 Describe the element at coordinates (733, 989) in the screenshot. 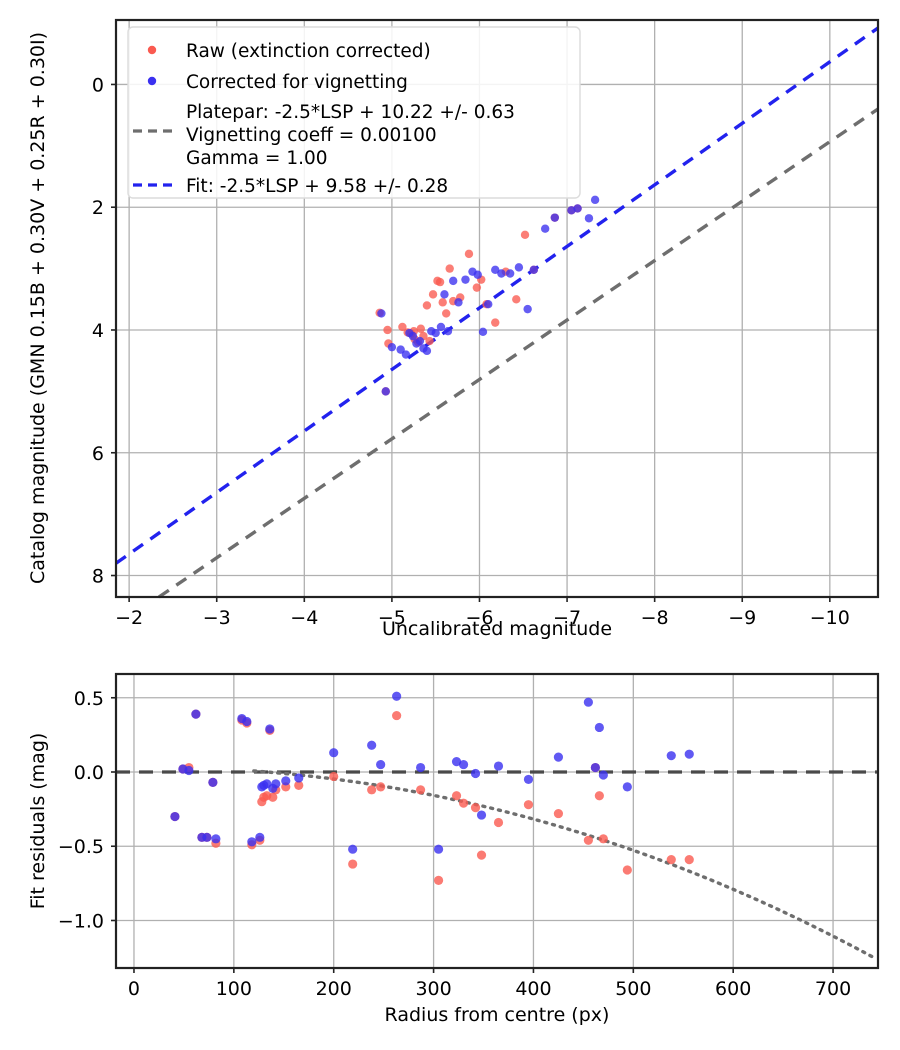

I see `bottom-xtick-label: 600` at that location.